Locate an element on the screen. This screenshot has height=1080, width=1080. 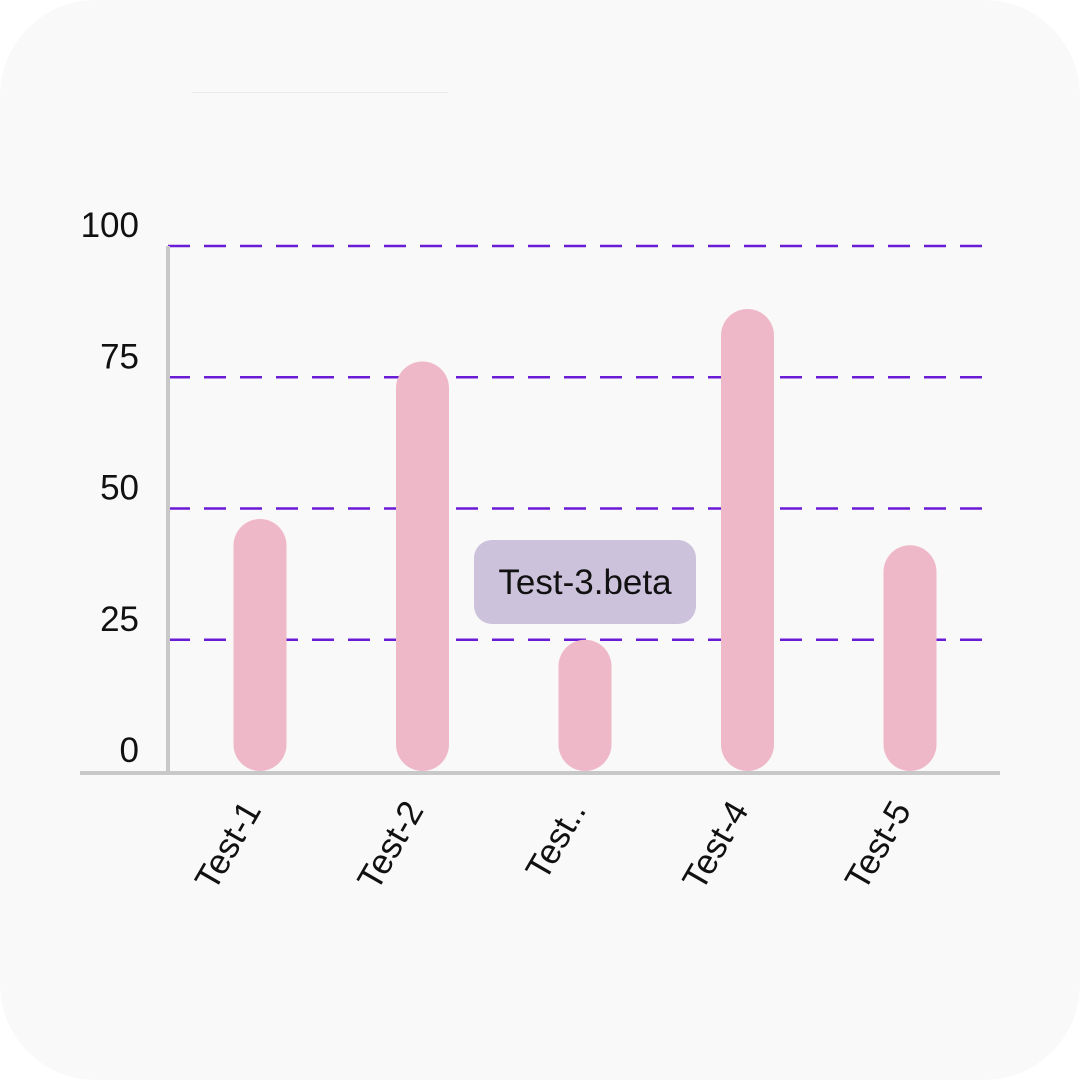
tooltip-text: Test-3.beta is located at coordinates (585, 582).